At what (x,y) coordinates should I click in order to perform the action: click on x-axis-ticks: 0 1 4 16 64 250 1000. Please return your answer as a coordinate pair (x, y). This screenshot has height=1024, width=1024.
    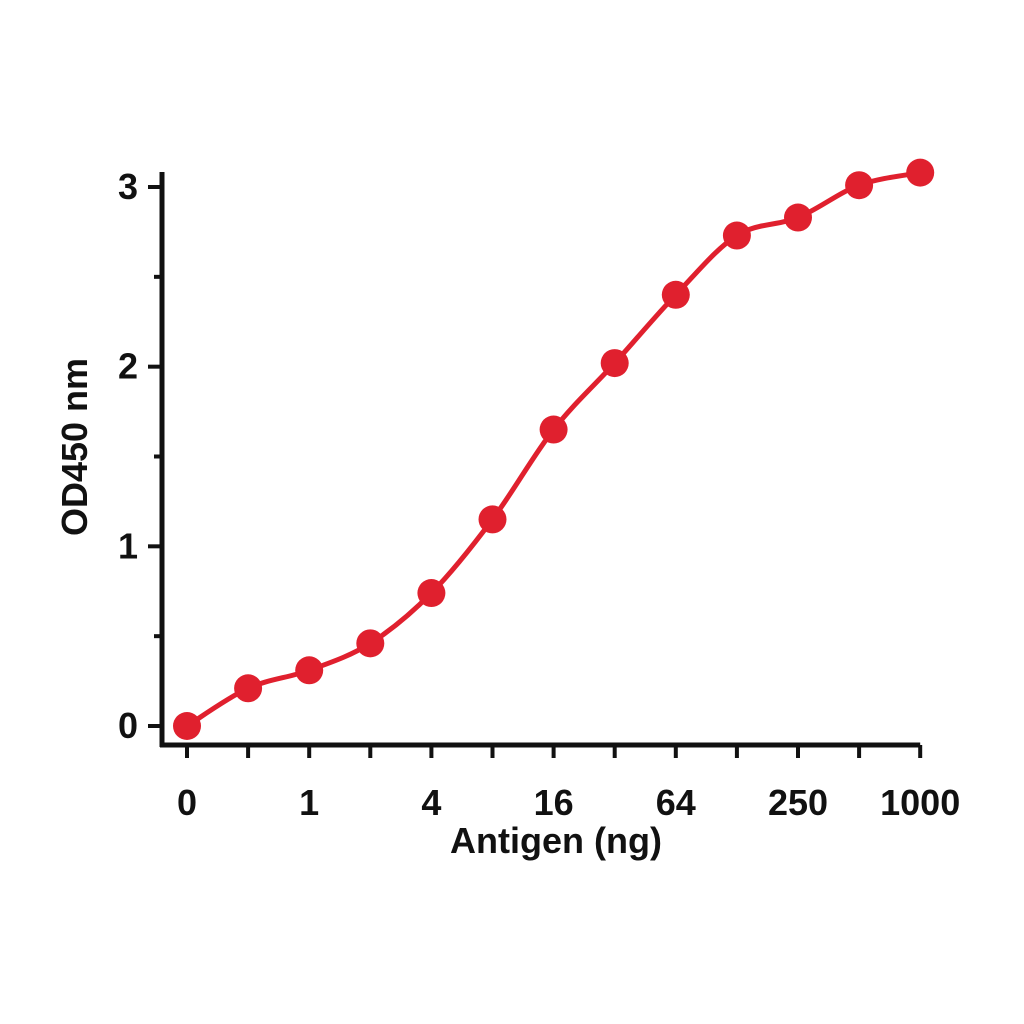
    Looking at the image, I should click on (568, 784).